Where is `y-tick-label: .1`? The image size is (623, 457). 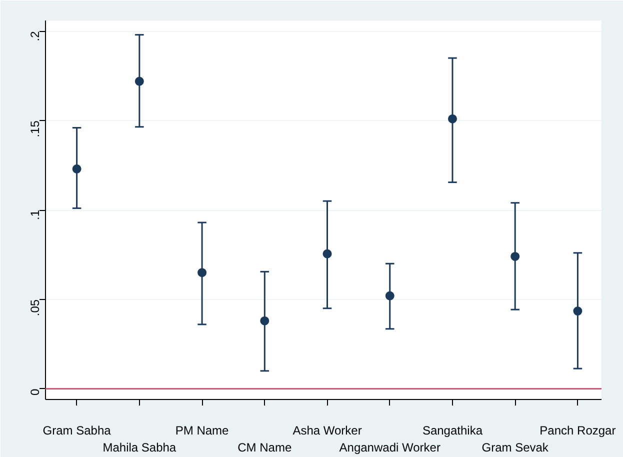 y-tick-label: .1 is located at coordinates (35, 215).